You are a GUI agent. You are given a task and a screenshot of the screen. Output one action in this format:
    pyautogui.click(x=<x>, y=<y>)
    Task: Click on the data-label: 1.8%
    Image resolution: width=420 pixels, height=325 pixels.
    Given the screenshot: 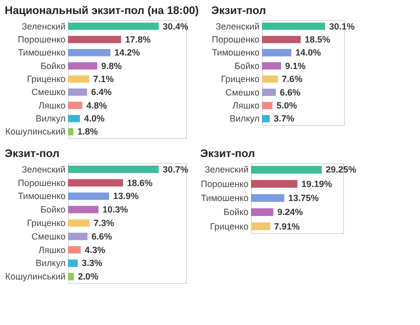 What is the action you would take?
    pyautogui.click(x=87, y=131)
    